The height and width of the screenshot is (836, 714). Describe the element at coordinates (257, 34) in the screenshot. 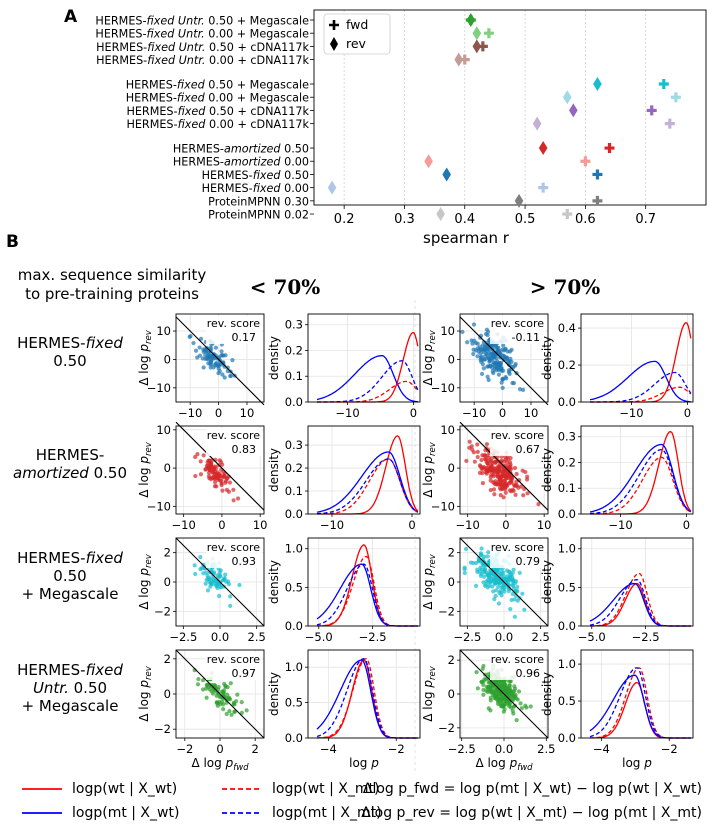

I see `row-label-post: 0.00 + Megascale` at that location.